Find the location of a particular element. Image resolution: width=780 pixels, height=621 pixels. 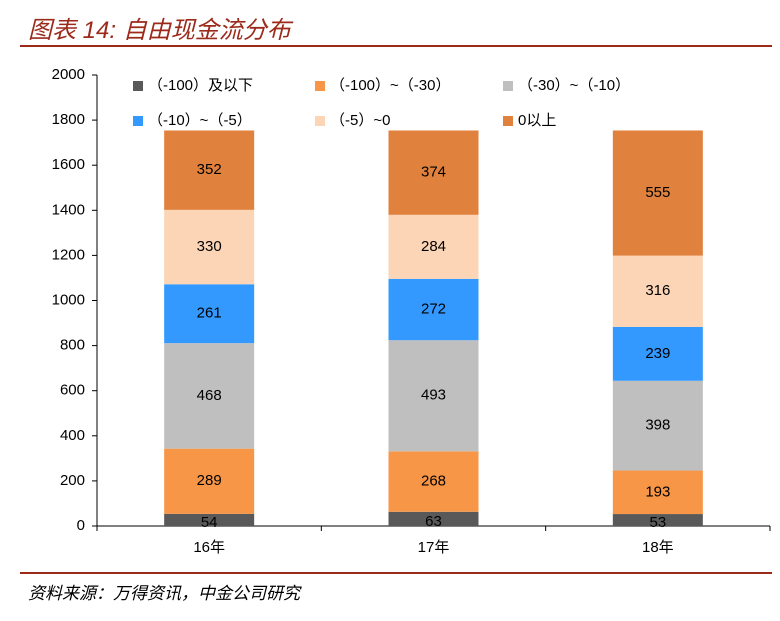

y-tick-label: 2000 is located at coordinates (68, 74).